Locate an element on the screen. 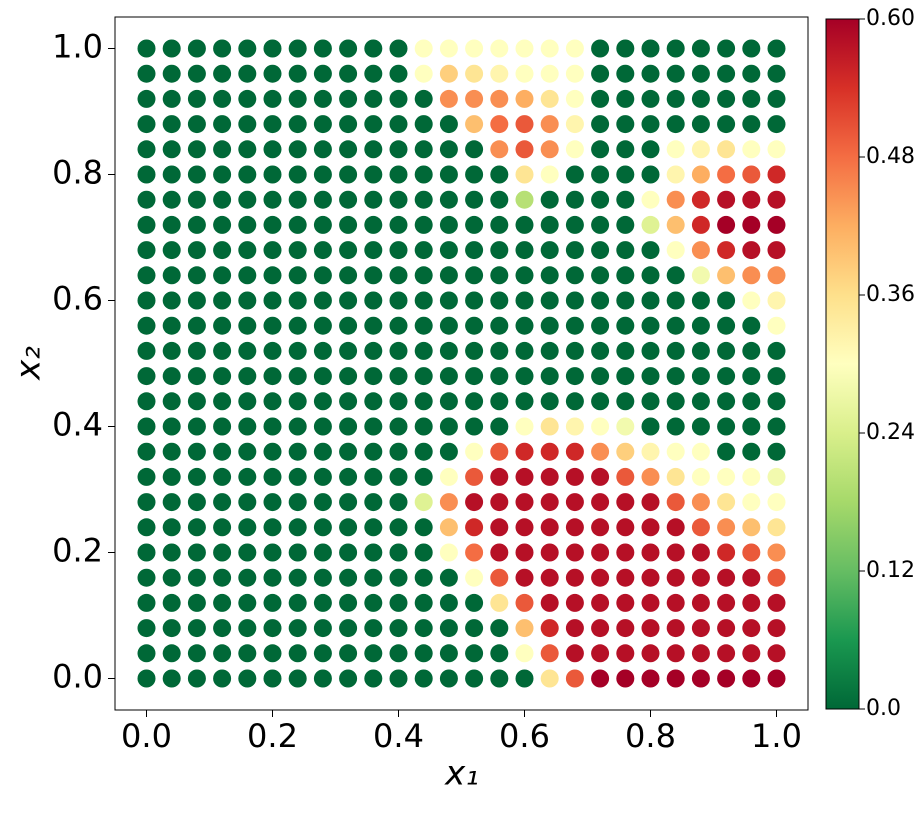  colorbar-tick-label: 0.12 is located at coordinates (890, 570).